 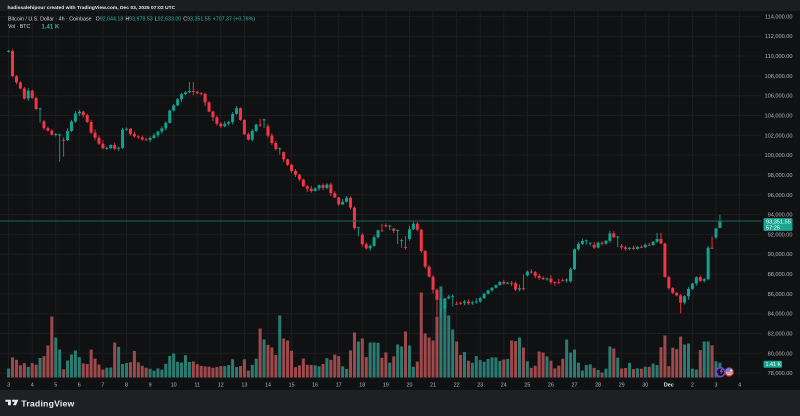 I want to click on svg-text: Vol · BTC, so click(x=19, y=27).